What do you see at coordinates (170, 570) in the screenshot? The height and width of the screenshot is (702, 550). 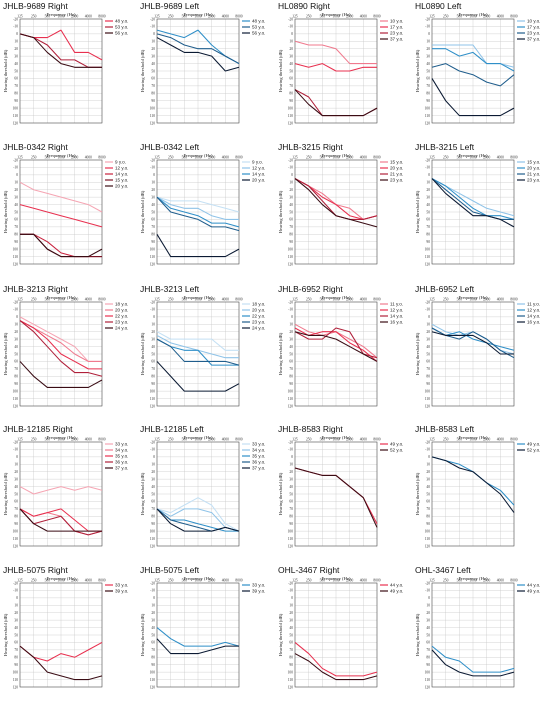 I see `panel-title: JHLB-5075 Left` at bounding box center [170, 570].